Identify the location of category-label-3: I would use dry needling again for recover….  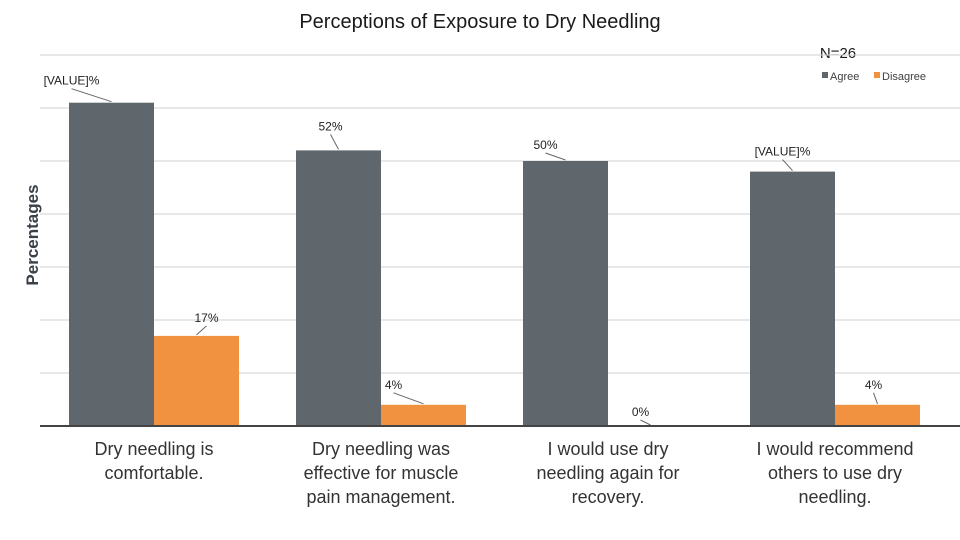
(607, 473).